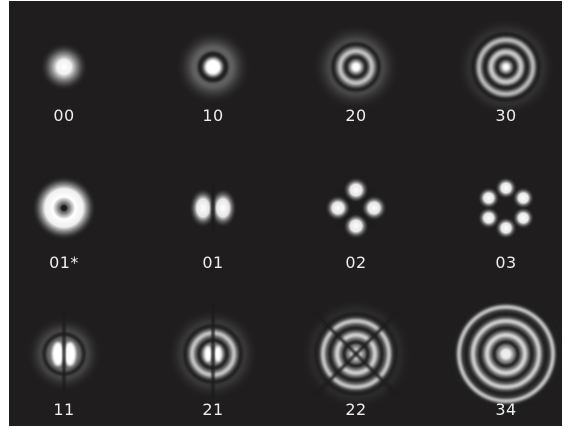 This screenshot has height=428, width=571. I want to click on mode-20: 20, so click(356, 69).